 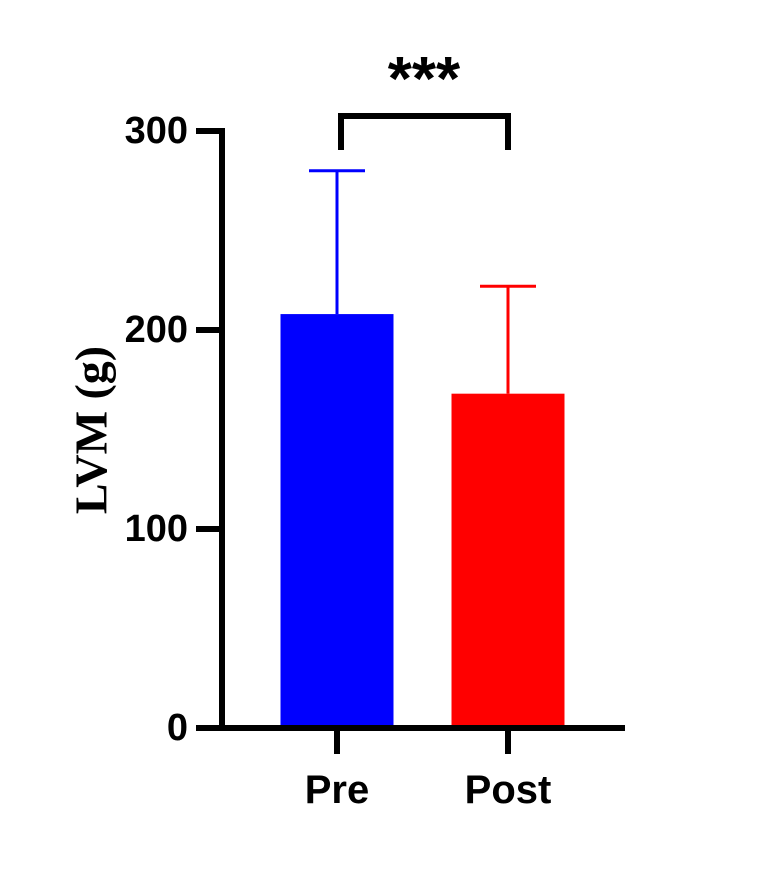 I want to click on x-axis-ticks: Pre Post, so click(x=428, y=770).